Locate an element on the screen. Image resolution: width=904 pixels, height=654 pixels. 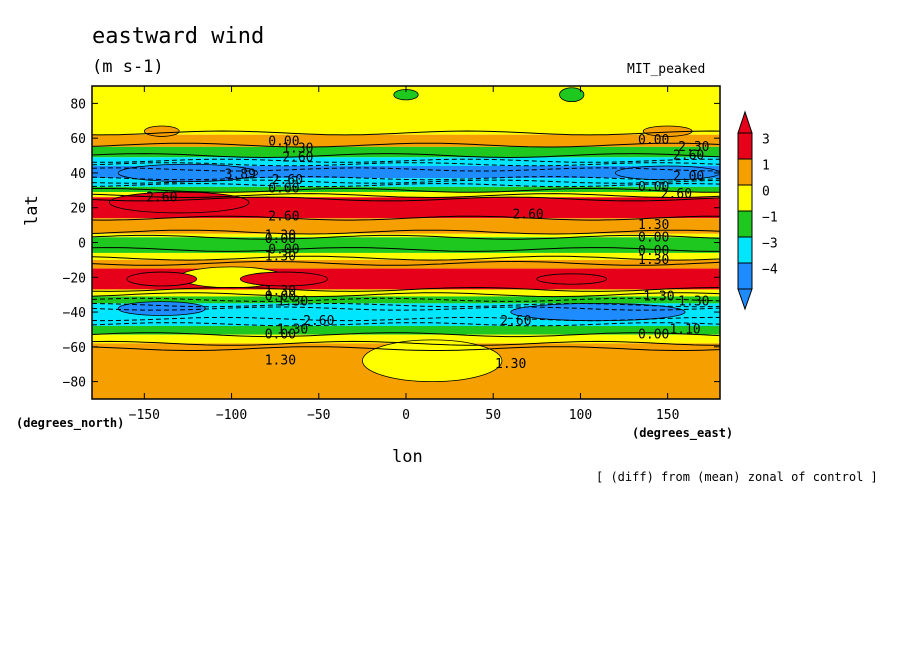
y-axis-units: (degrees_north) is located at coordinates (70, 423).